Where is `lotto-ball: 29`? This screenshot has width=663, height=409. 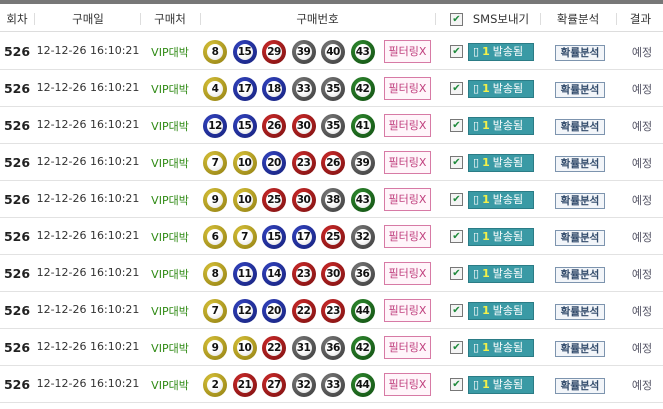
lotto-ball: 29 is located at coordinates (274, 52).